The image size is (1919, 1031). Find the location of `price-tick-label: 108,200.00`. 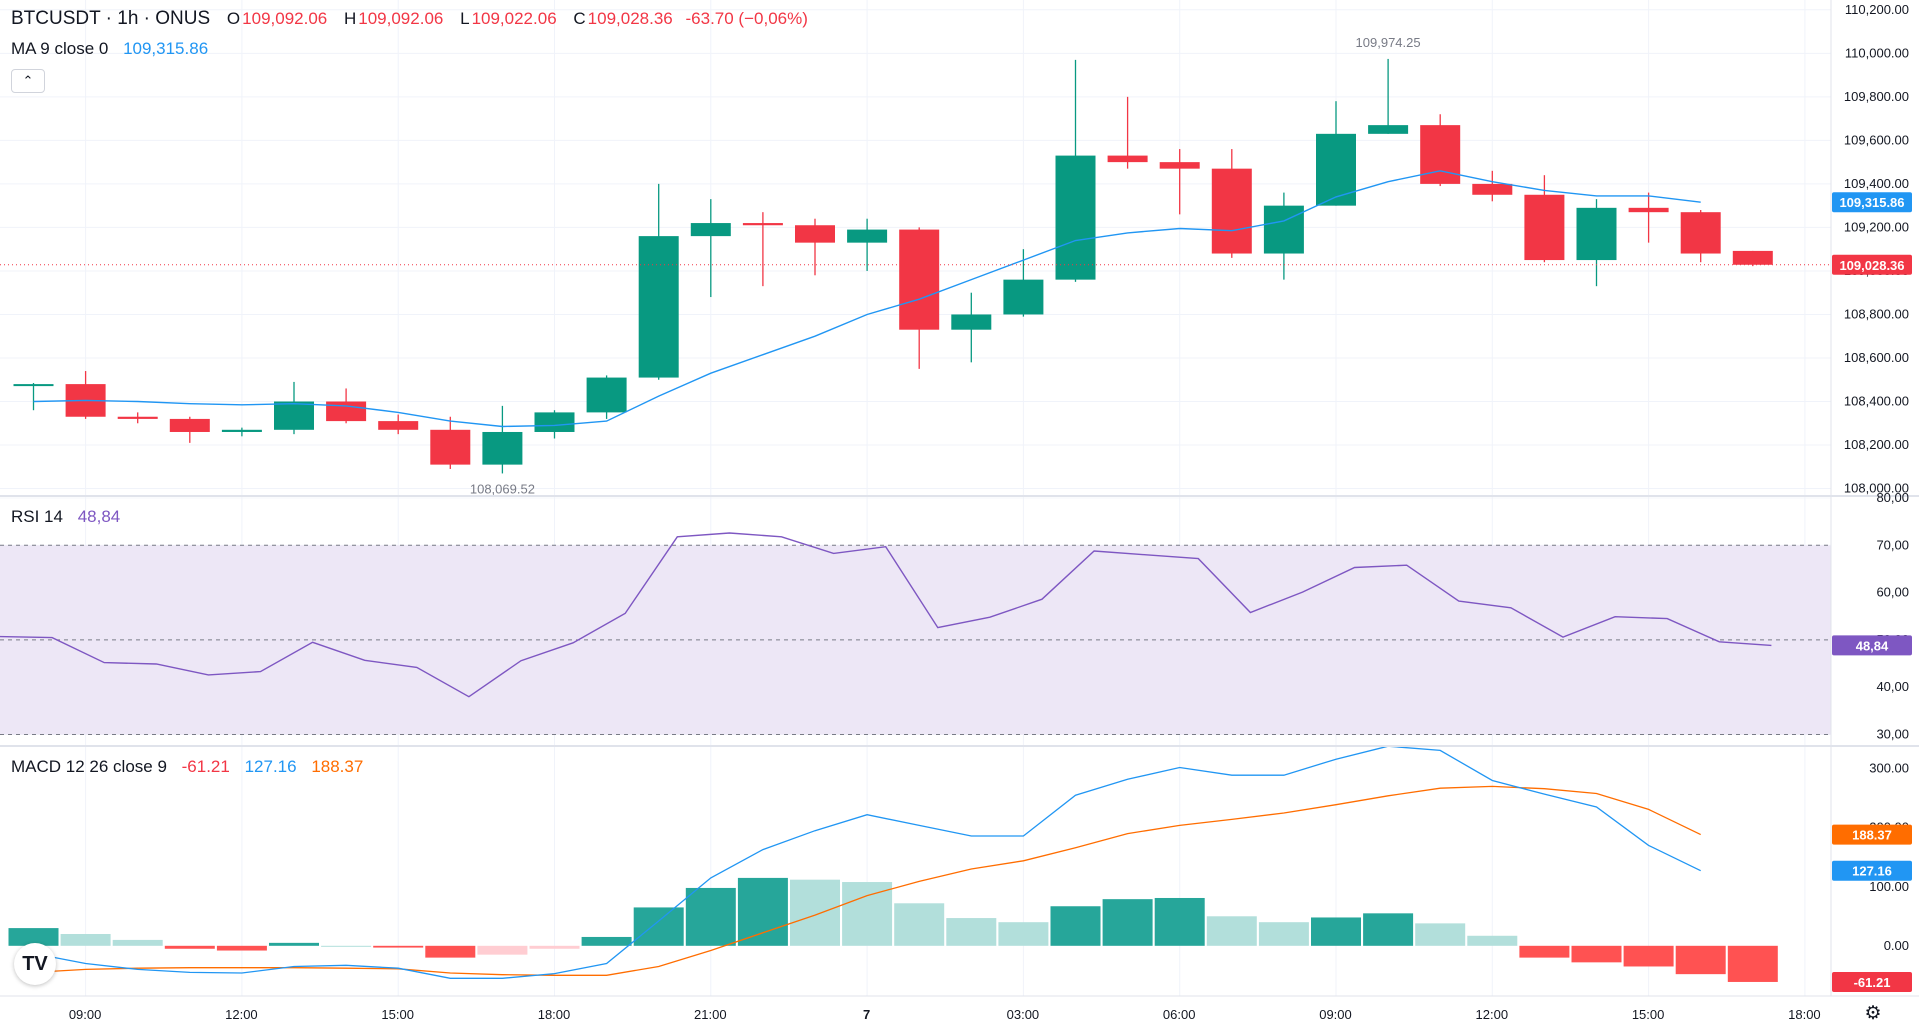

price-tick-label: 108,200.00 is located at coordinates (1876, 444).